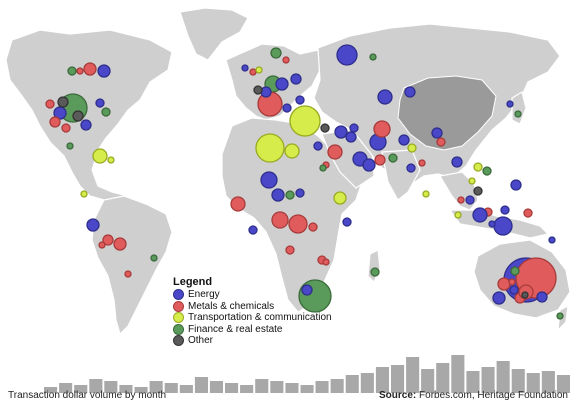 The height and width of the screenshot is (406, 580). What do you see at coordinates (273, 329) in the screenshot?
I see `legend-item-finance: Finance & real estate` at bounding box center [273, 329].